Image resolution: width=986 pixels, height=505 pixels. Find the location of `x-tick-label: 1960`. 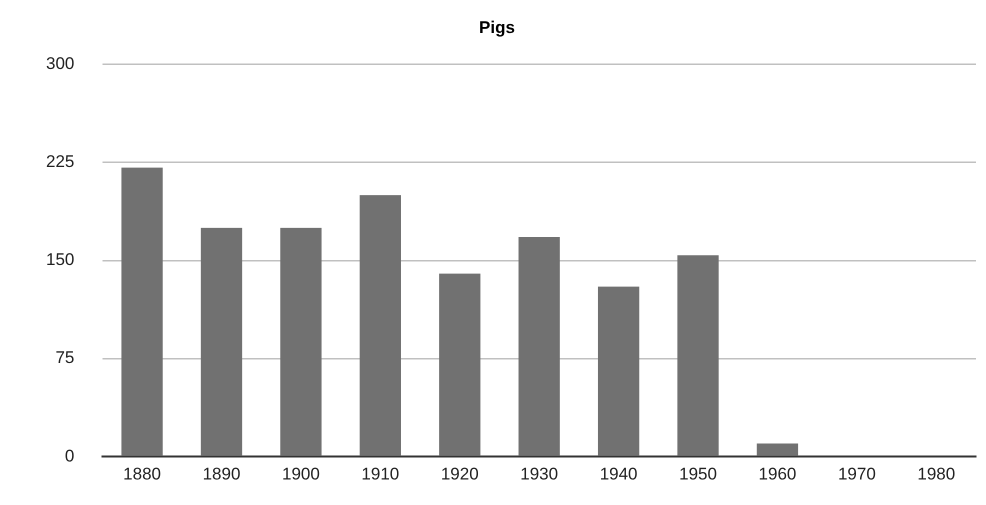

x-tick-label: 1960 is located at coordinates (777, 474).